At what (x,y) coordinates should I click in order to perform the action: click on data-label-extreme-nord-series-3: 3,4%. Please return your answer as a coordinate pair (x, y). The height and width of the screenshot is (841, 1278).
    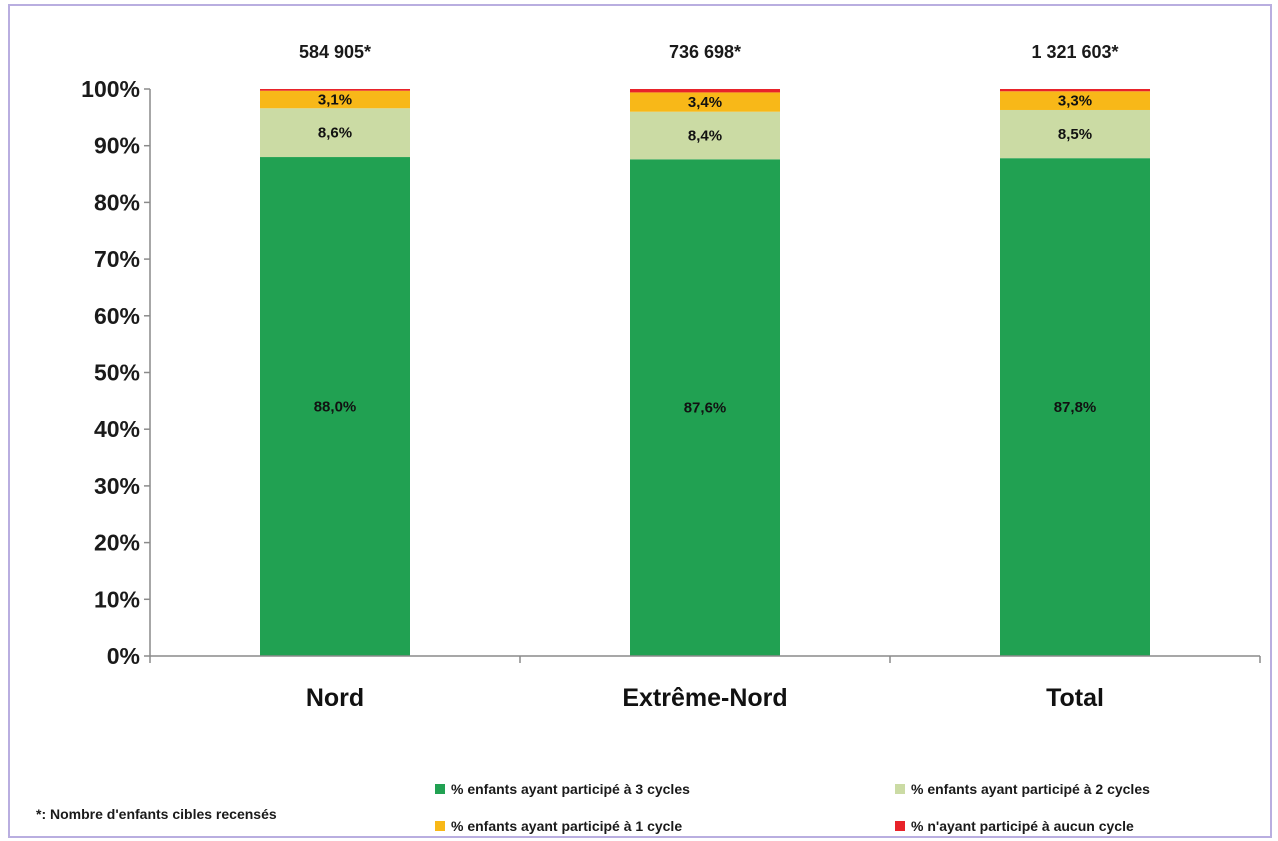
    Looking at the image, I should click on (705, 102).